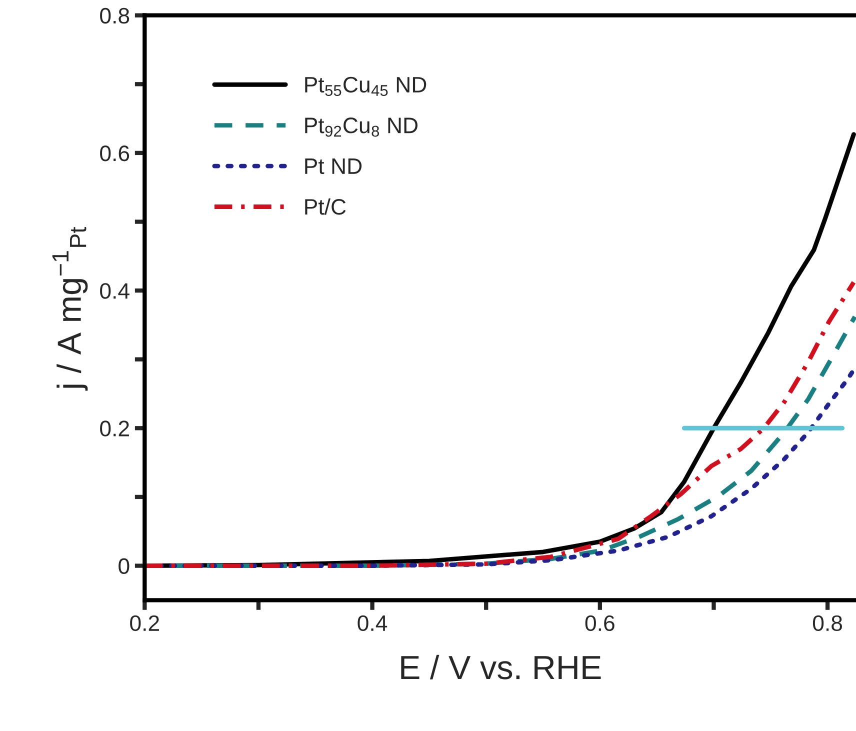 This screenshot has width=856, height=731. Describe the element at coordinates (373, 623) in the screenshot. I see `x-tick-label: 0.4` at that location.